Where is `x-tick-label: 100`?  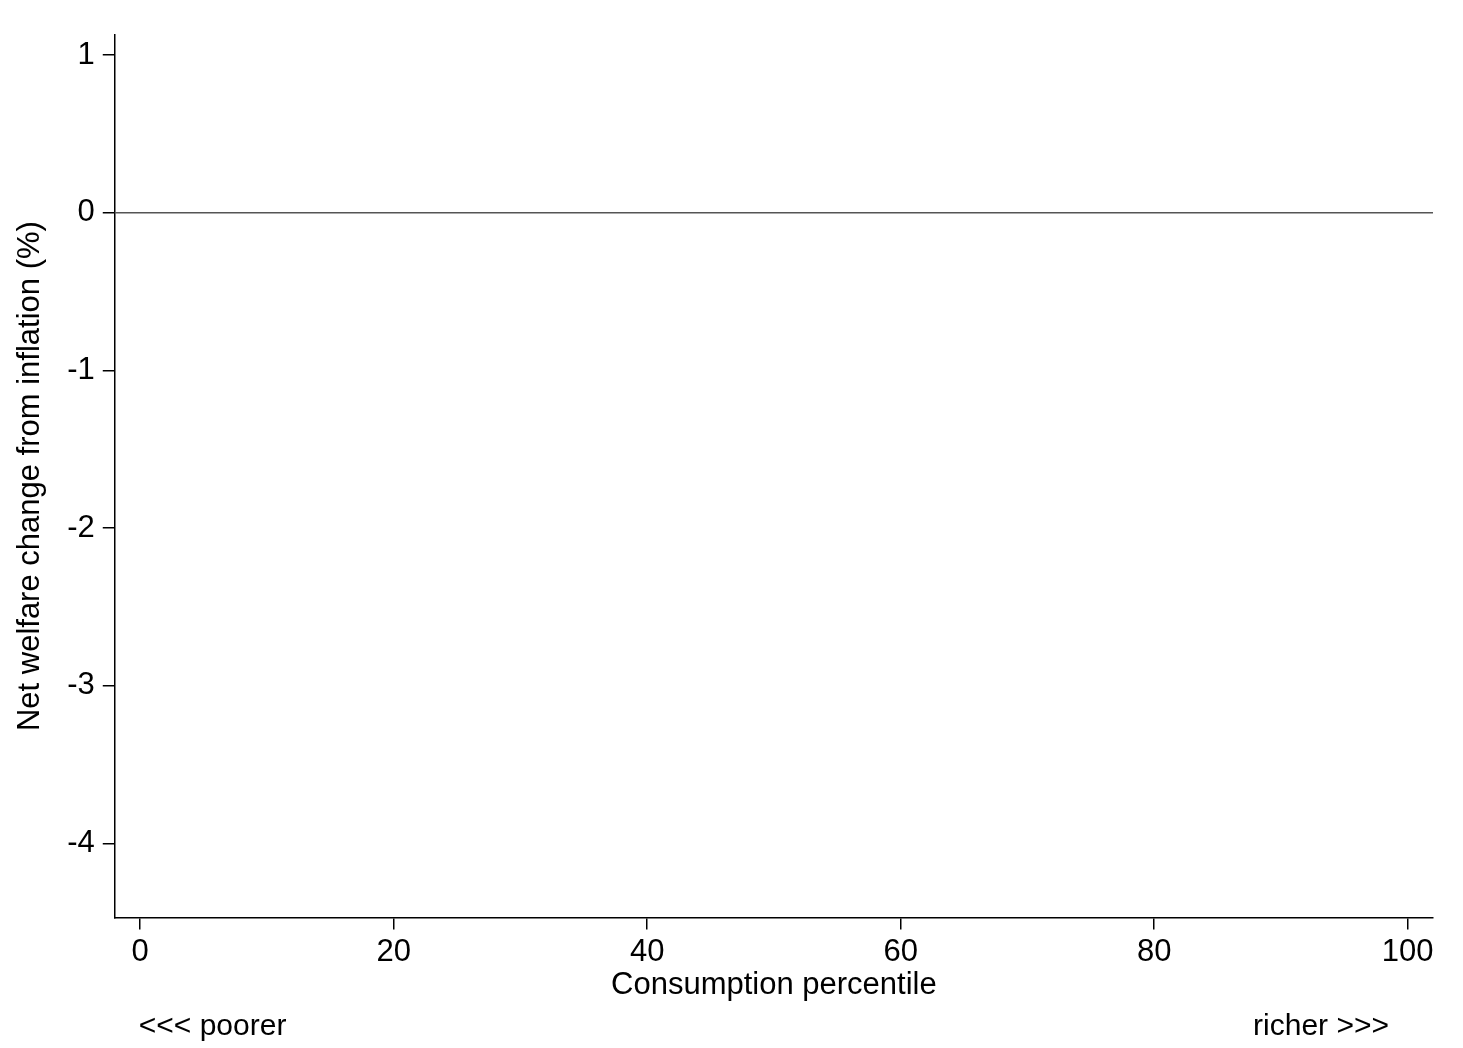 x-tick-label: 100 is located at coordinates (1407, 950).